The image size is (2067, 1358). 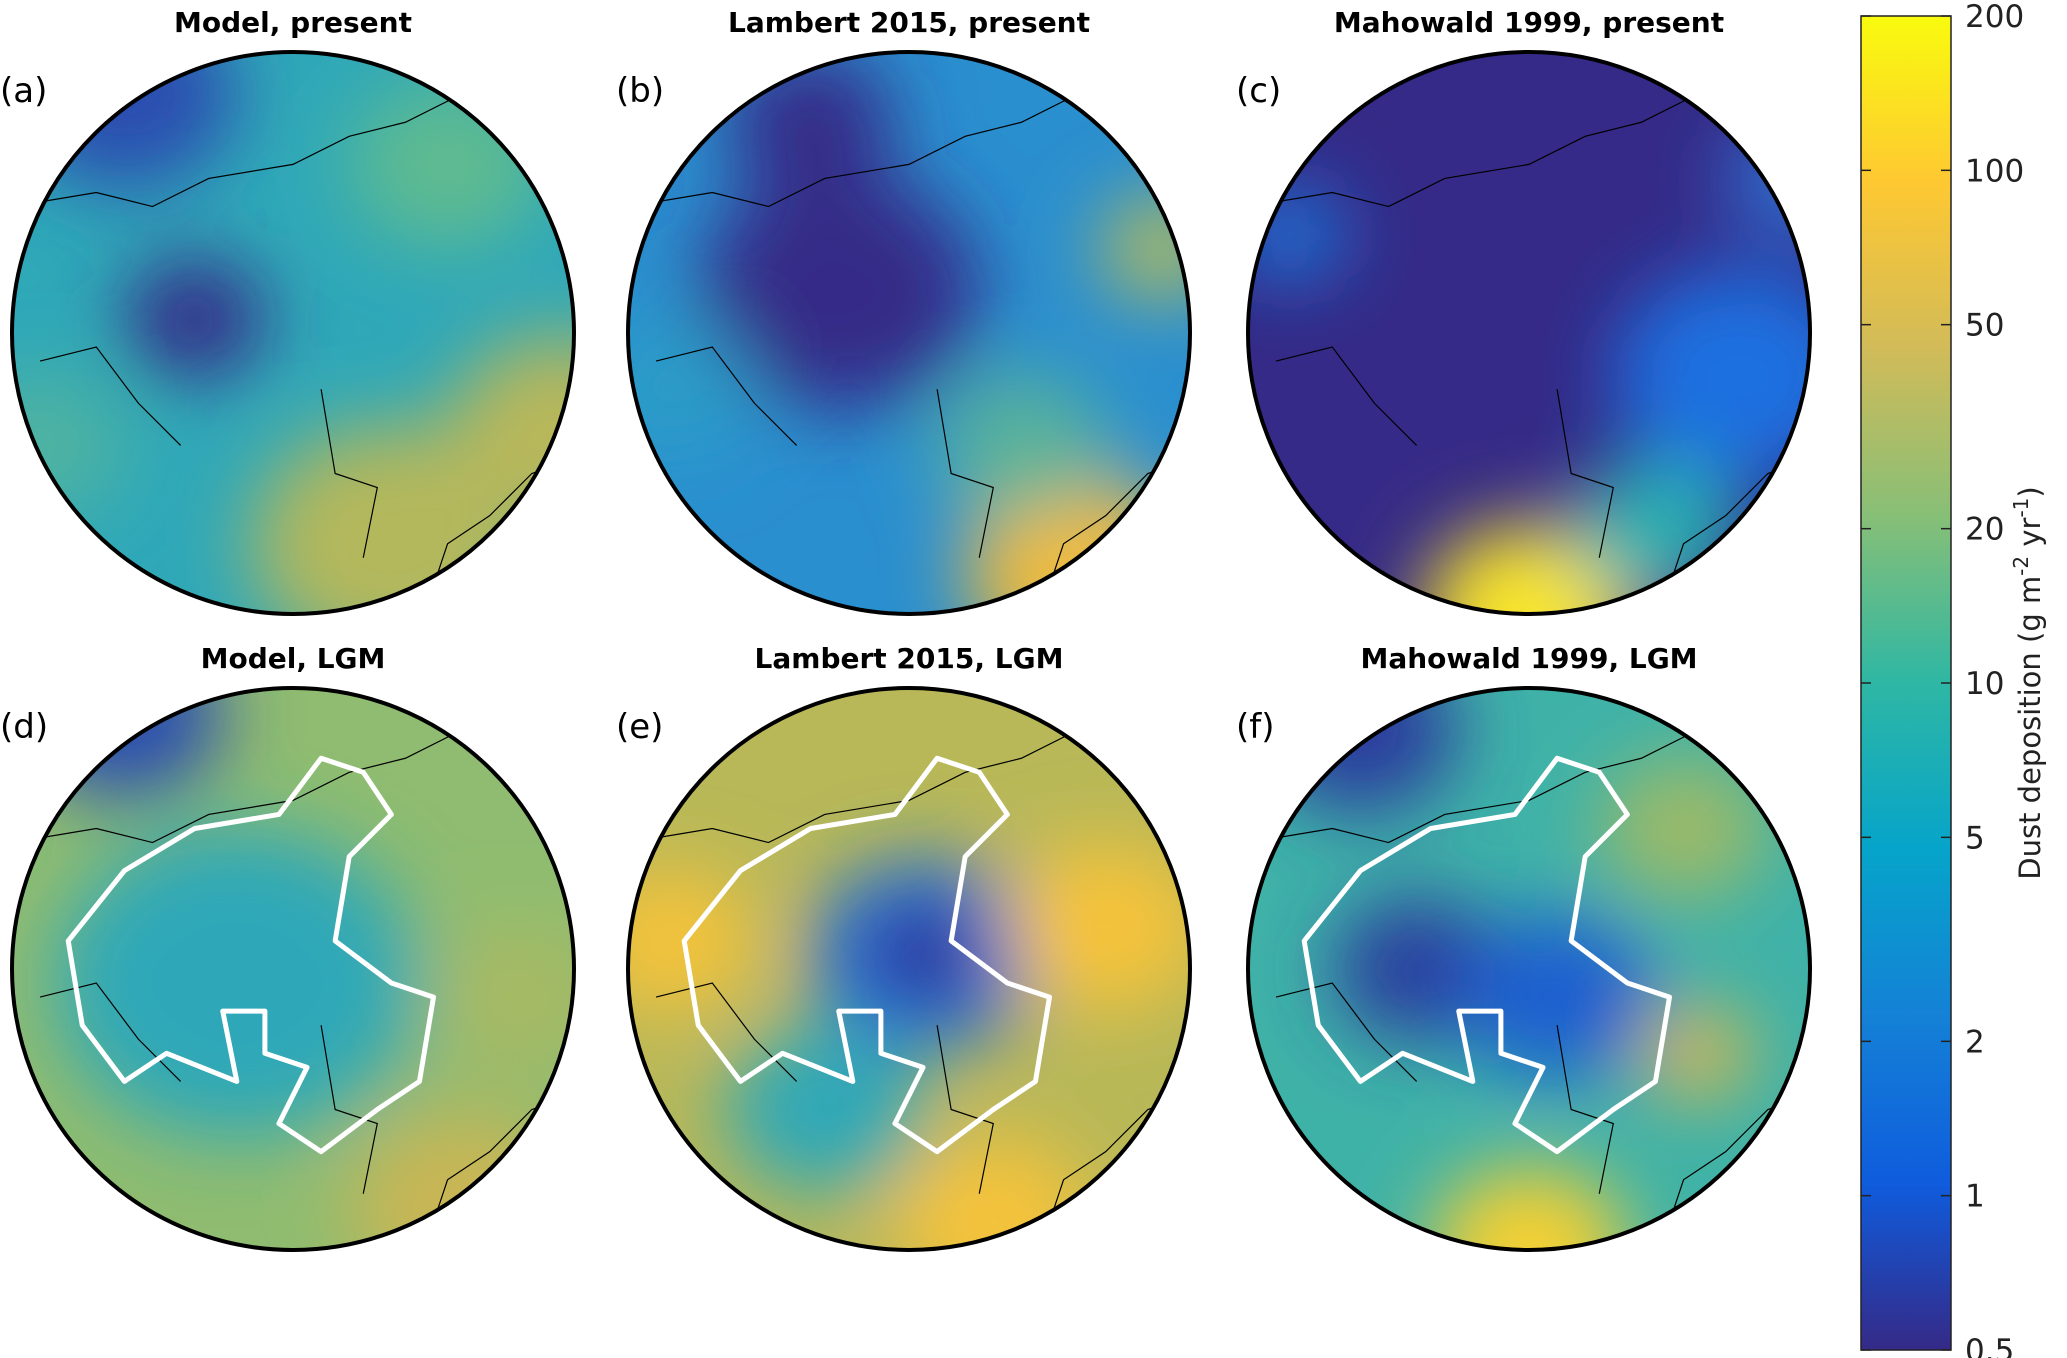 I want to click on panel-title: Mahowald 1999, present, so click(x=1529, y=22).